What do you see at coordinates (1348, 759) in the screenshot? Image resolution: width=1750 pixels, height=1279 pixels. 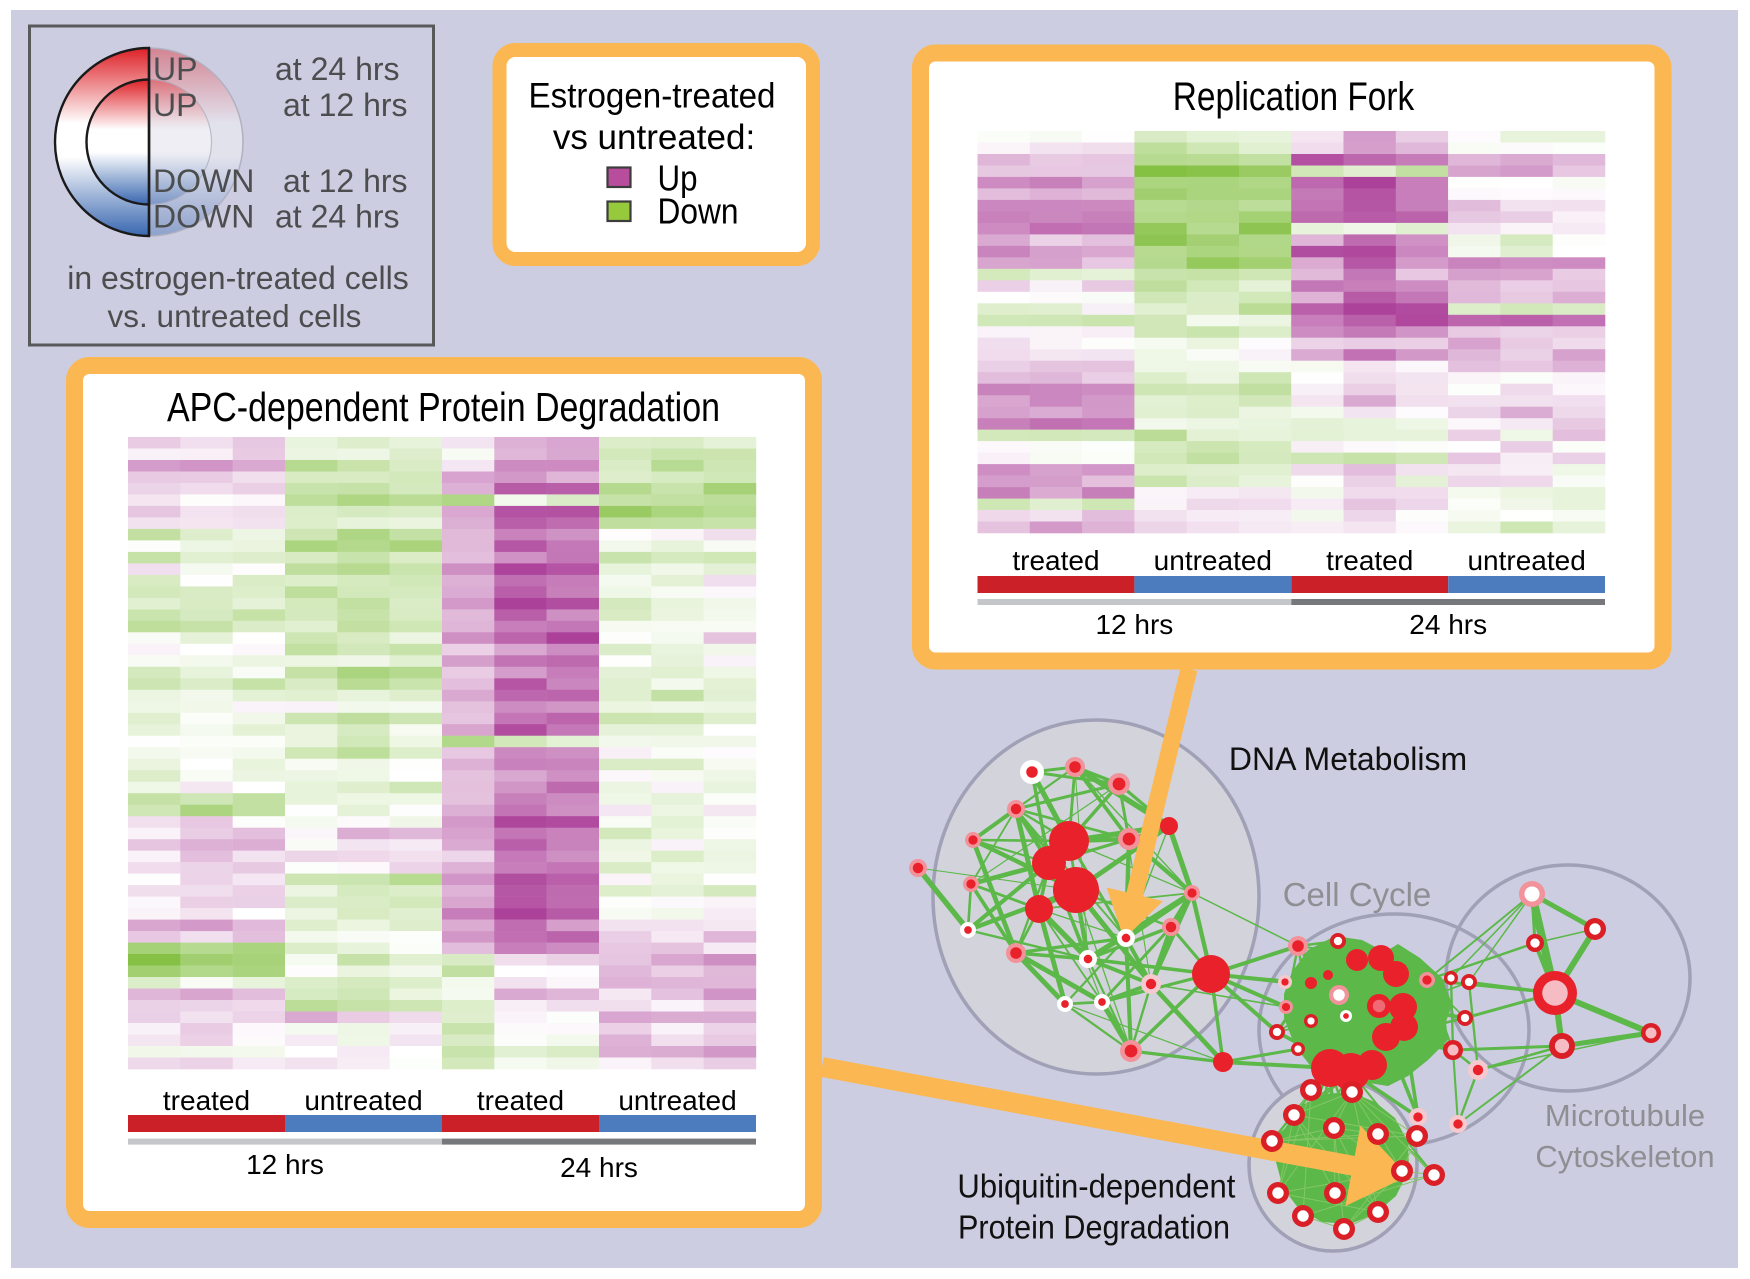 I see `svg-text: DNA Metabolism` at bounding box center [1348, 759].